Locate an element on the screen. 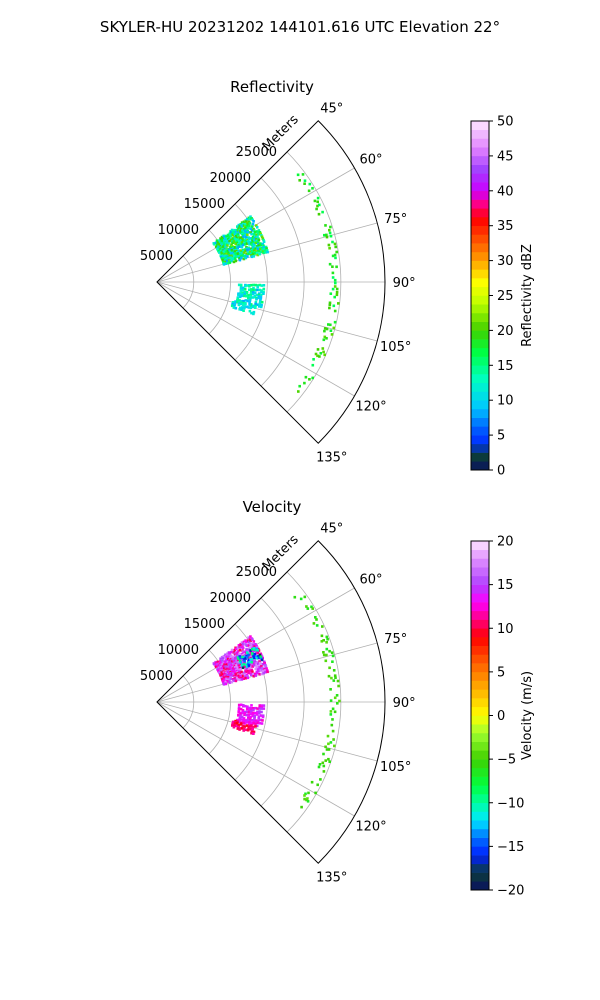 Image resolution: width=600 pixels, height=1000 pixels. colorbar-tick-label: −10 is located at coordinates (510, 803).